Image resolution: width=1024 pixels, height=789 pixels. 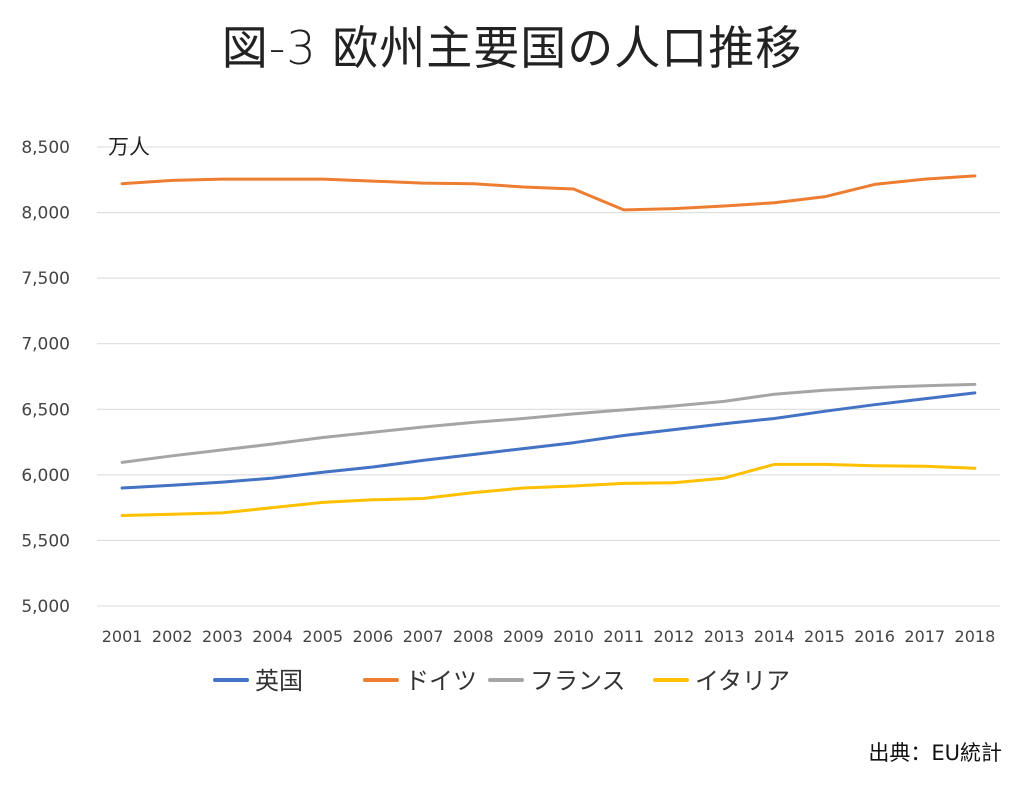 I want to click on x-tick-label: 2001, so click(x=122, y=636).